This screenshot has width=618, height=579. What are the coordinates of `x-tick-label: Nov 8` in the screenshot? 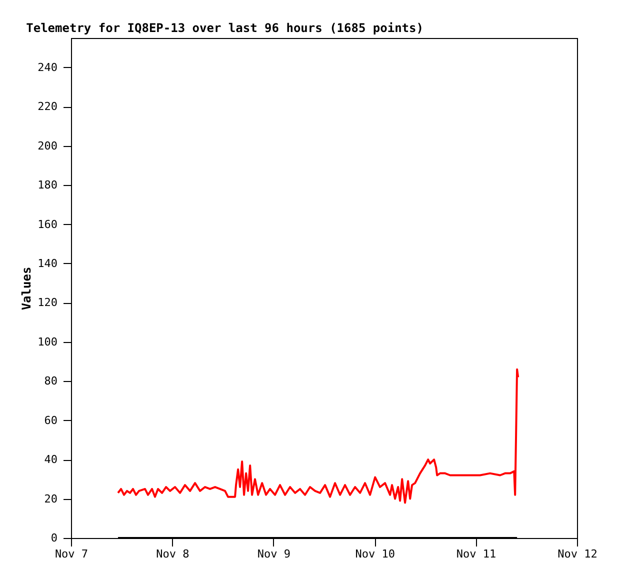 It's located at (173, 554).